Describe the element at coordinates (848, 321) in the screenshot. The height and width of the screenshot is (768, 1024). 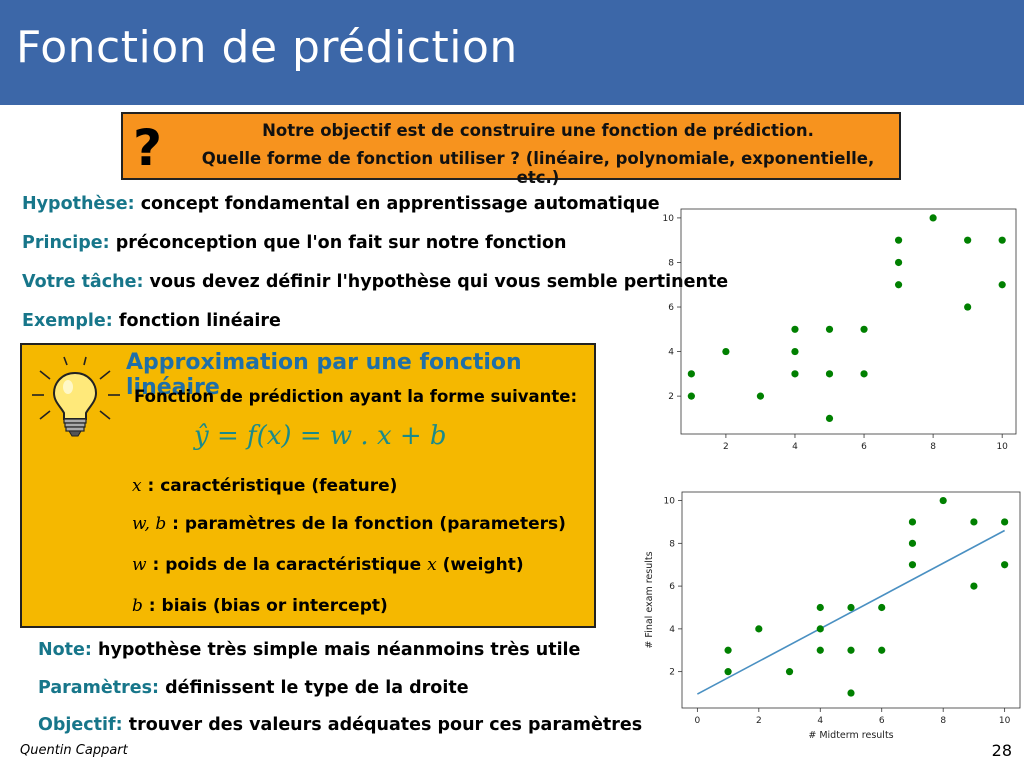
I see `plot-frame` at that location.